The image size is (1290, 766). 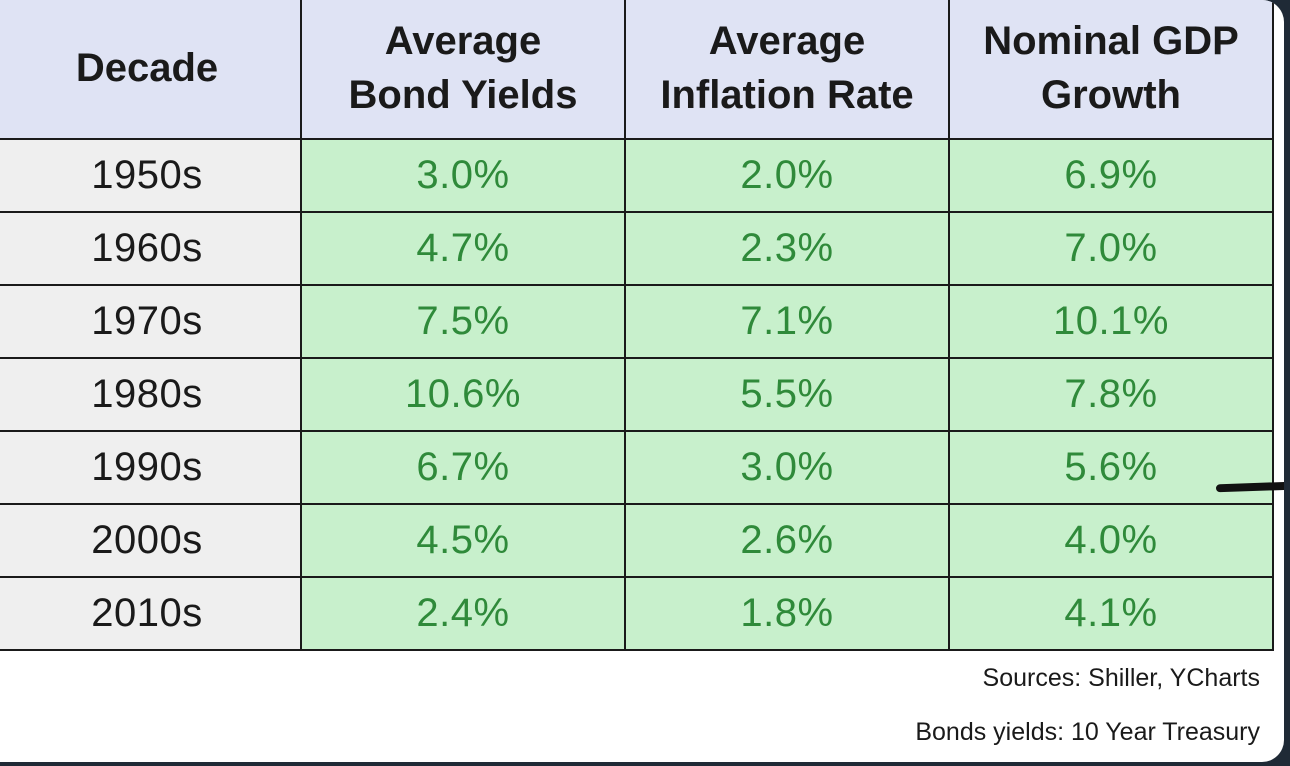 I want to click on table-row: 2000s 4.5% 2.6% 4.0%, so click(x=637, y=540).